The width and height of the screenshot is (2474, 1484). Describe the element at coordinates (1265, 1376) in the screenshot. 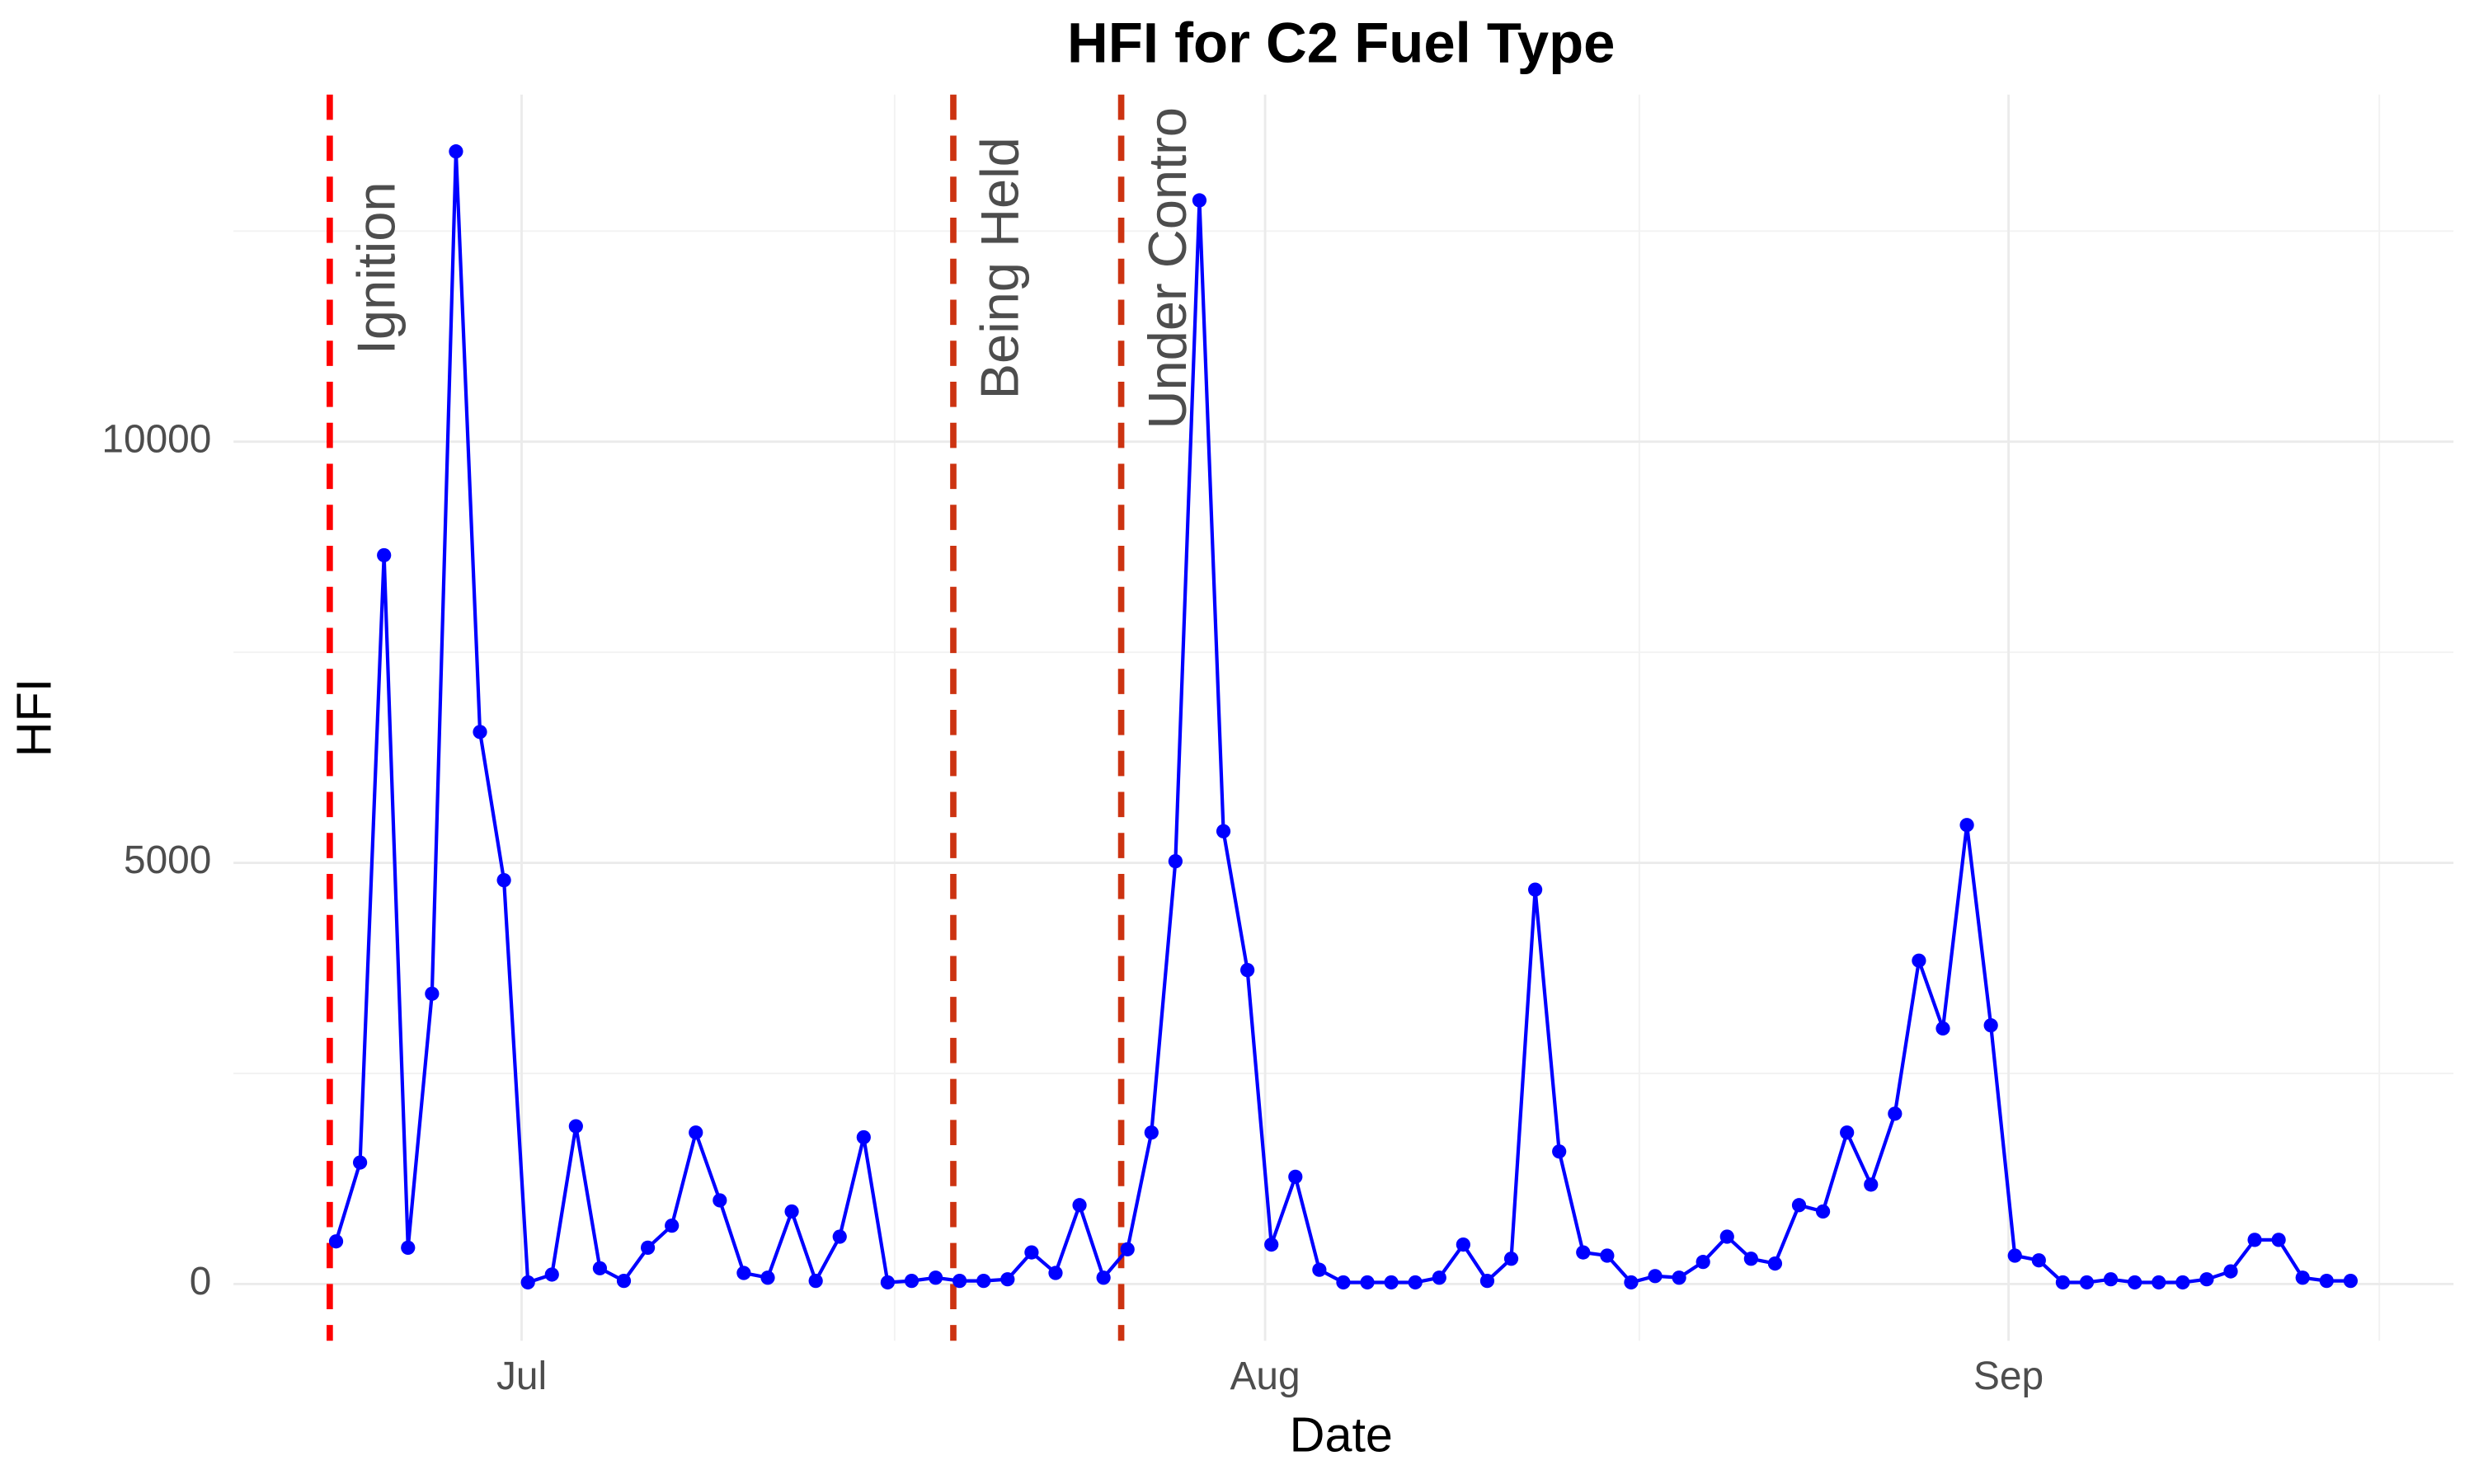

I see `x-tick-label: Aug` at that location.